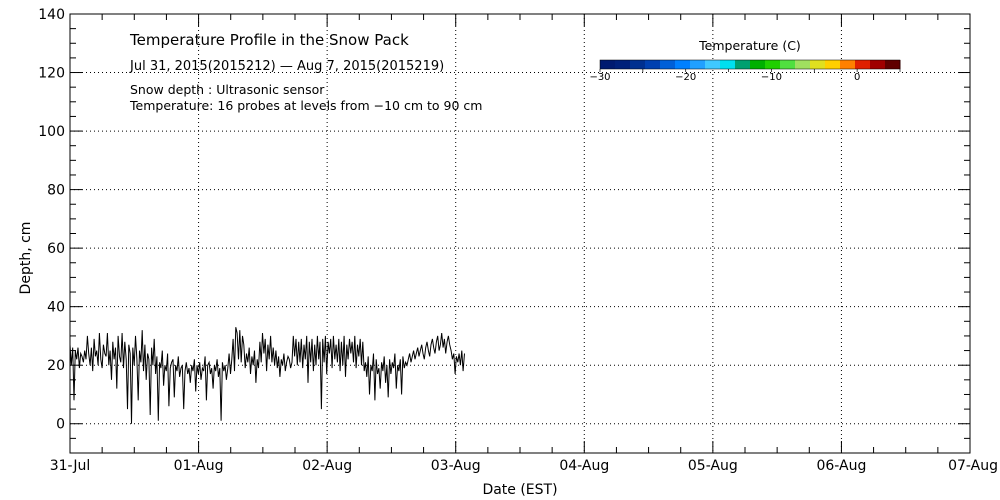 This screenshot has width=1000, height=500. I want to click on y-tick-label: 140, so click(51, 15).